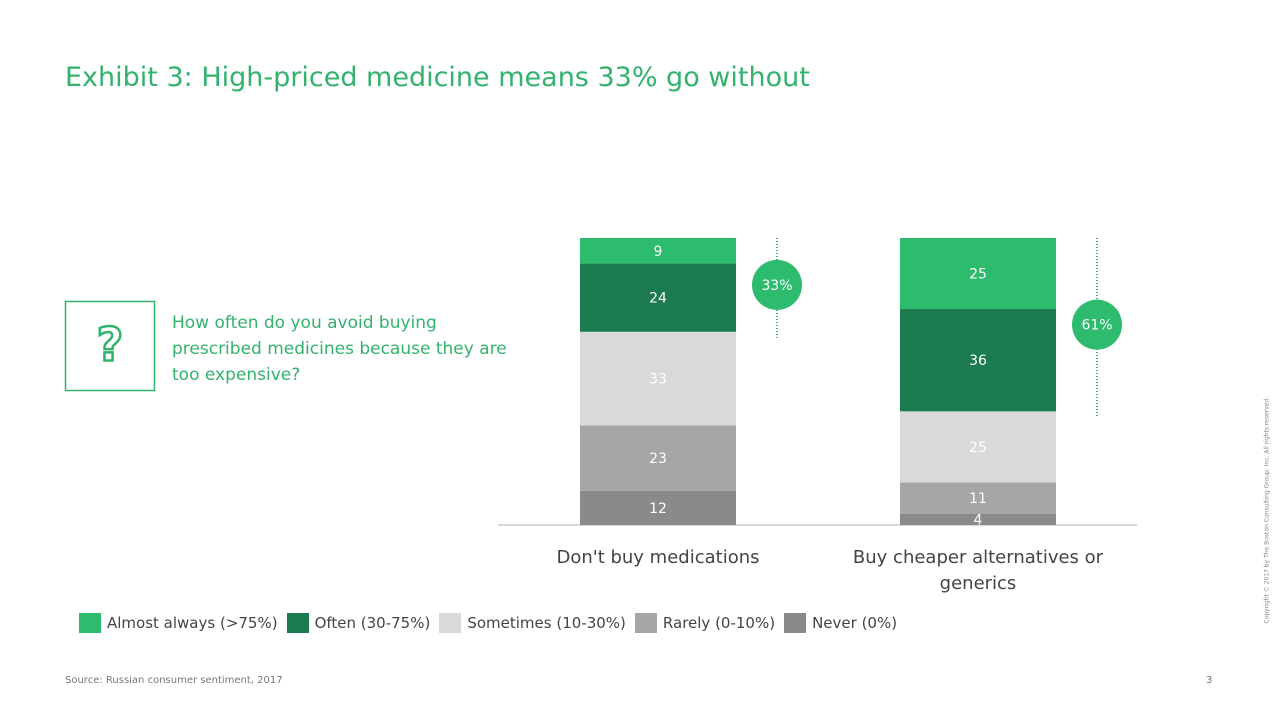  I want to click on value-label: 4, so click(978, 520).